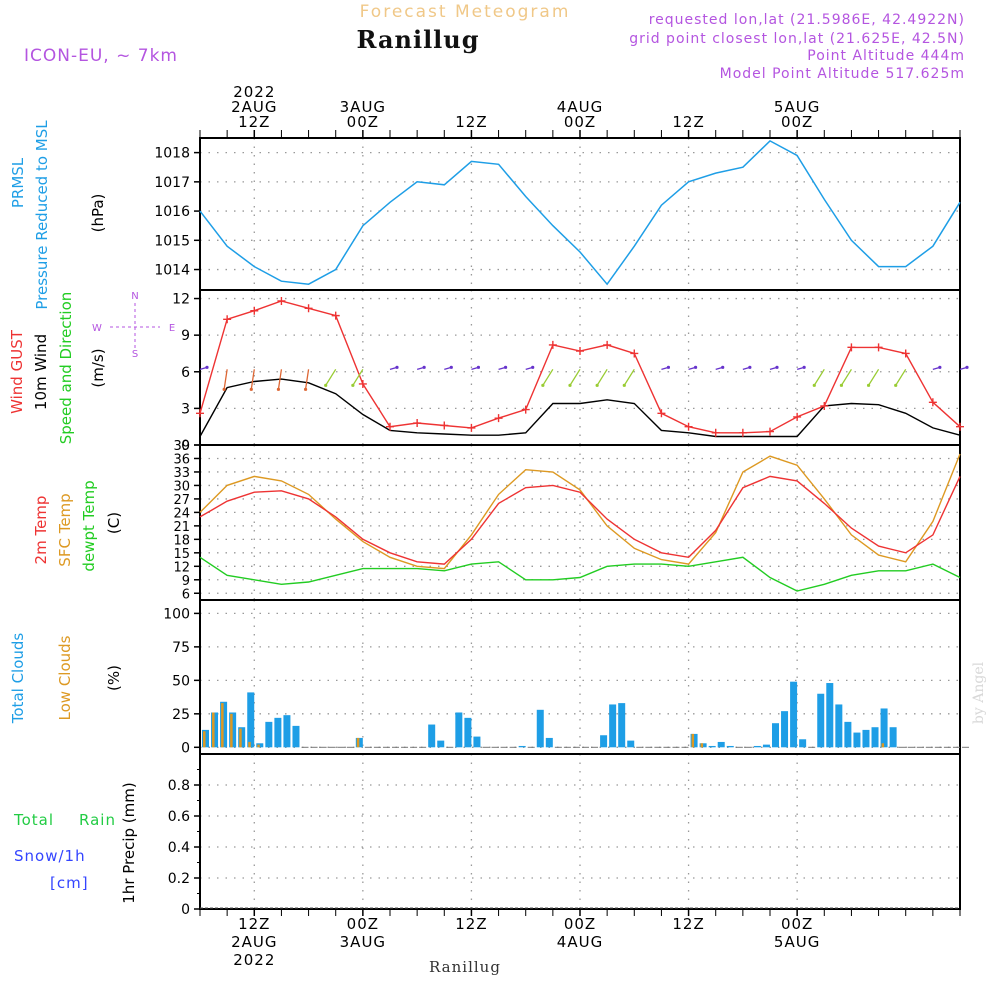 The image size is (1000, 1000). I want to click on precip-ytick-label: 0.6, so click(179, 817).